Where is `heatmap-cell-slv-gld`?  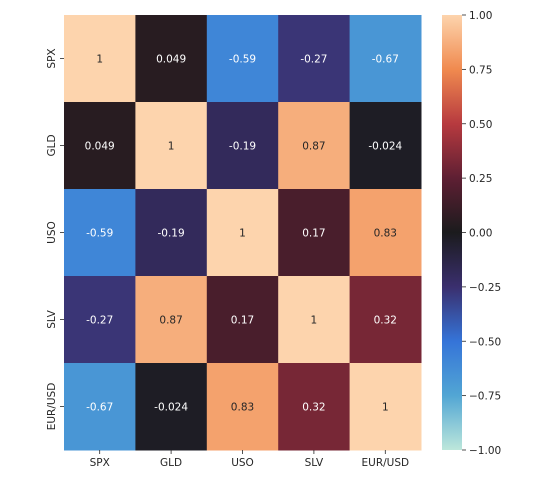
heatmap-cell-slv-gld is located at coordinates (171, 320).